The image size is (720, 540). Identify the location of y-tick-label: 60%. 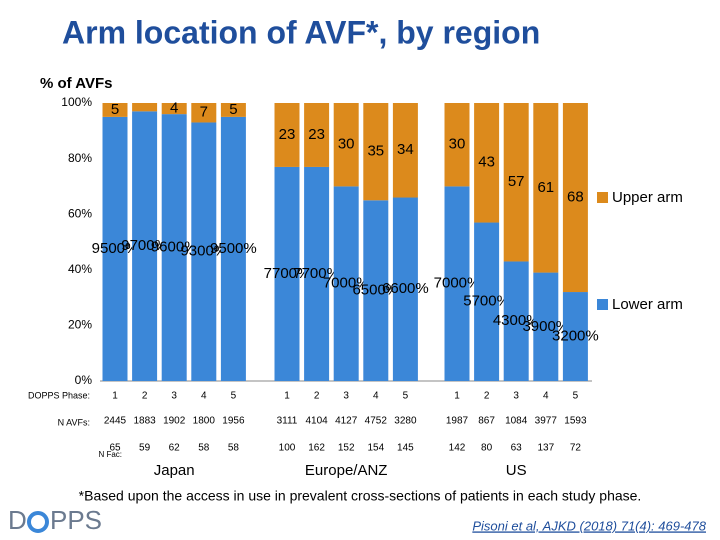
(80, 213).